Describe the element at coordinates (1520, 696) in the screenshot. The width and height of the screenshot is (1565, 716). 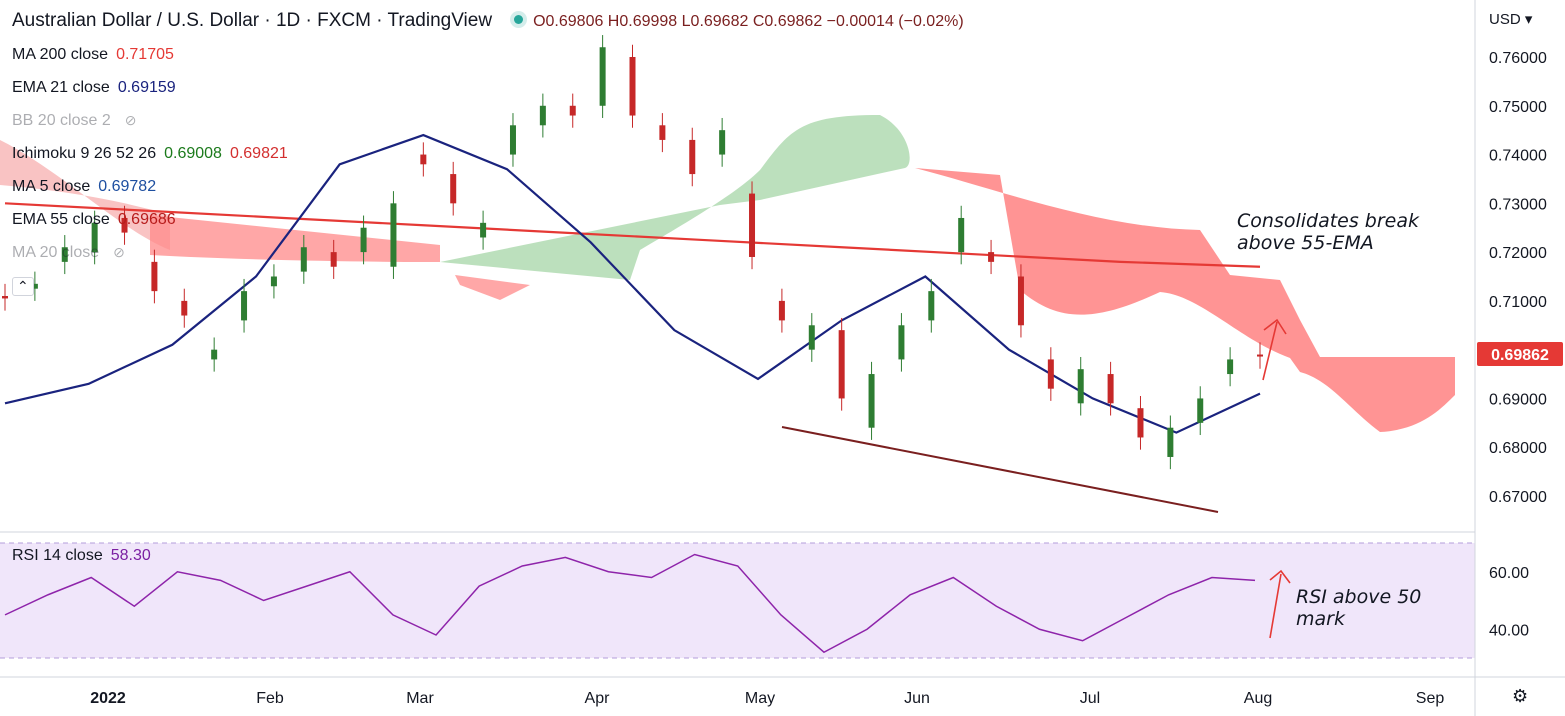
I see `settings-gear-icon: ⚙` at that location.